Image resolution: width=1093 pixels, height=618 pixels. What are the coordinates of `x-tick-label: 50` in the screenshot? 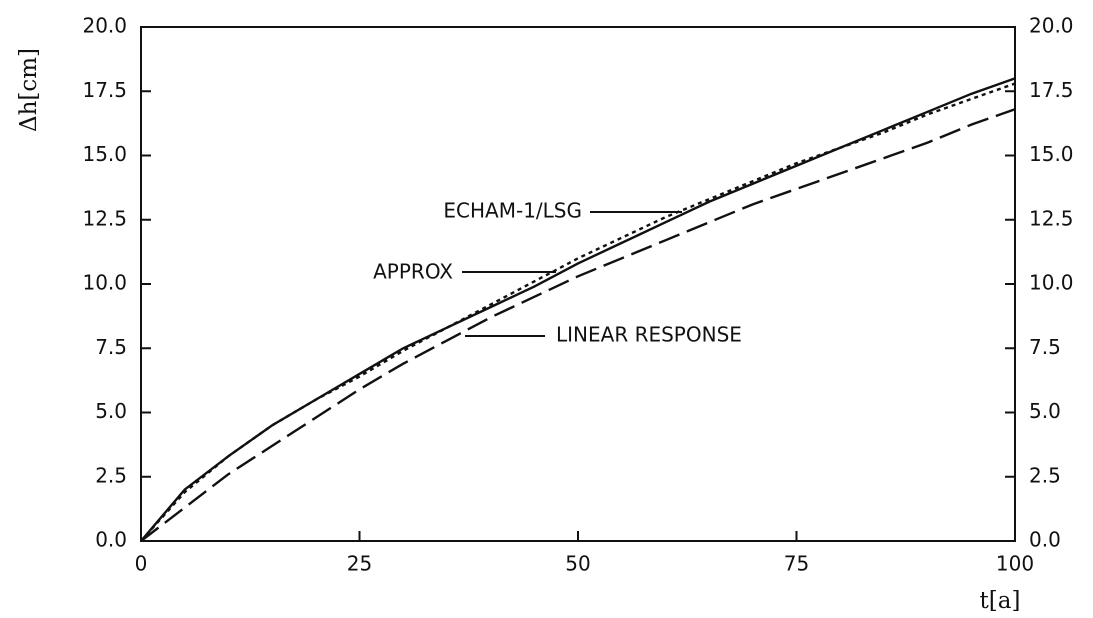 It's located at (577, 564).